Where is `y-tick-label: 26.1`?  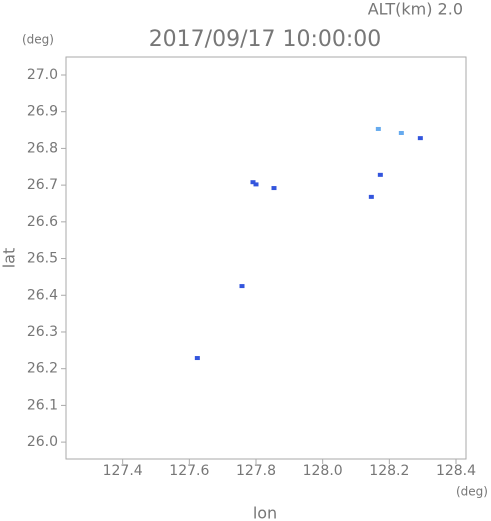 y-tick-label: 26.1 is located at coordinates (42, 405).